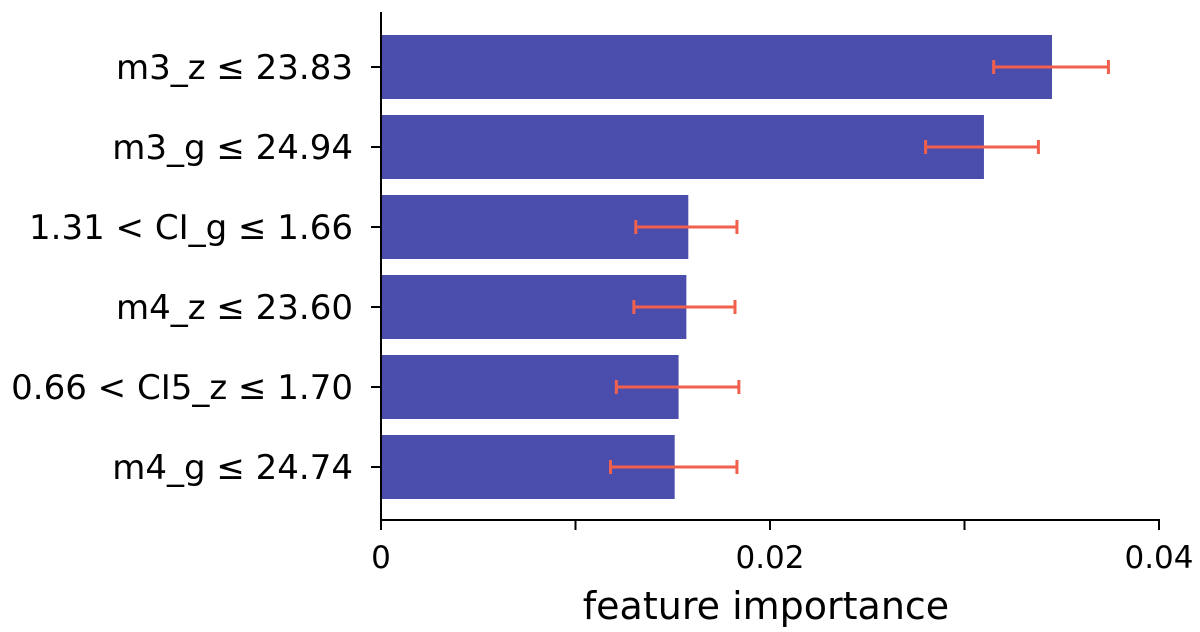 This screenshot has height=632, width=1200. I want to click on x-tick-label: 0.02, so click(769, 558).